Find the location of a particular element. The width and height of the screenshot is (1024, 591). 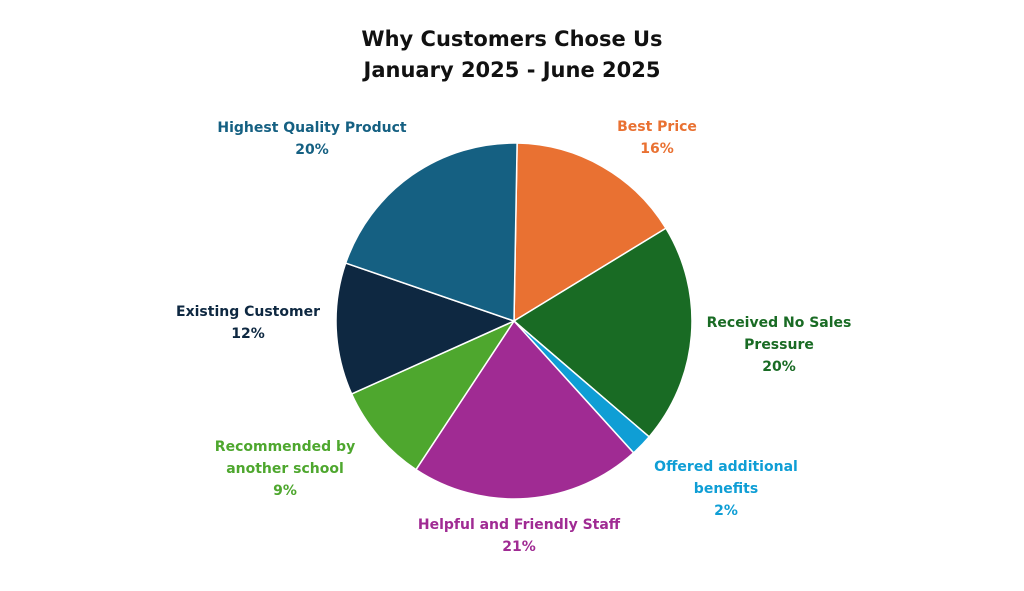

chart-subtitle: January 2025 - June 2025 is located at coordinates (512, 70).